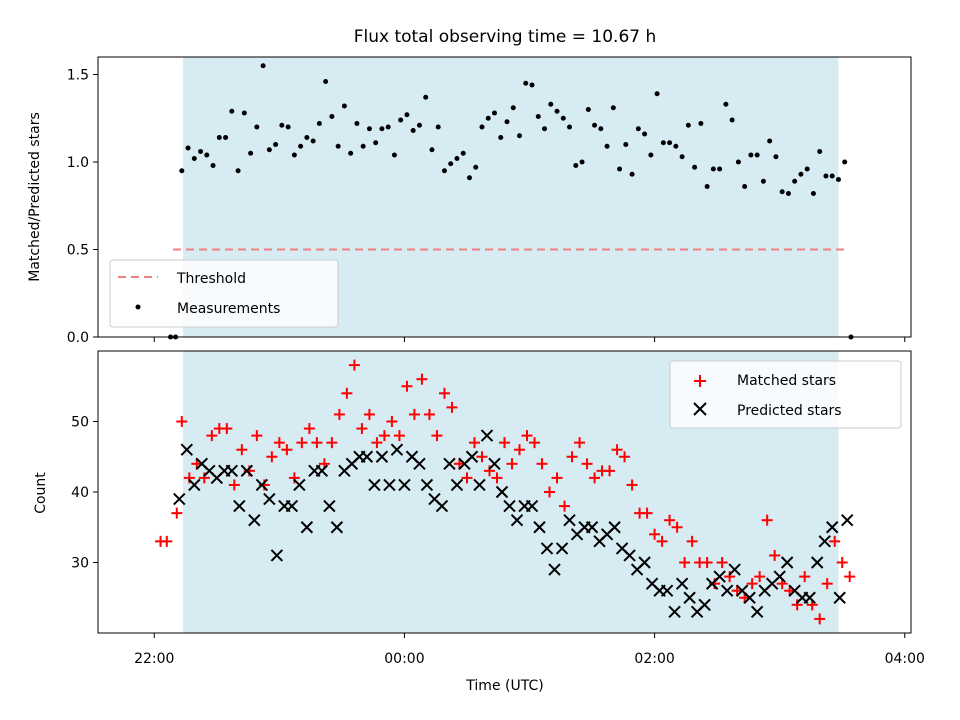 This screenshot has width=960, height=720. Describe the element at coordinates (224, 293) in the screenshot. I see `top-legend: Threshold Measurements` at that location.